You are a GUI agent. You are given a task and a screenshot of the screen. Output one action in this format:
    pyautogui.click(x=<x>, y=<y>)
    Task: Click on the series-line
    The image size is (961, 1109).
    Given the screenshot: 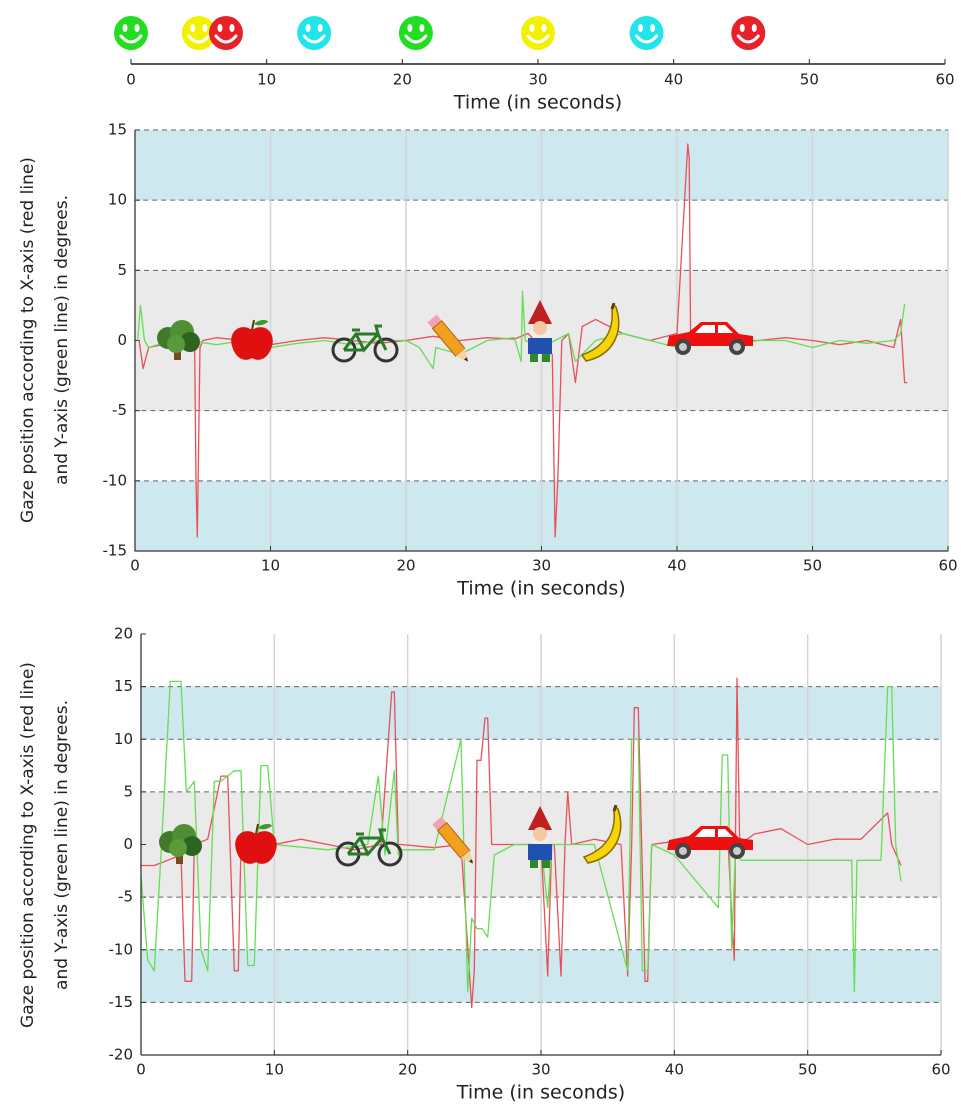 What is the action you would take?
    pyautogui.click(x=521, y=330)
    